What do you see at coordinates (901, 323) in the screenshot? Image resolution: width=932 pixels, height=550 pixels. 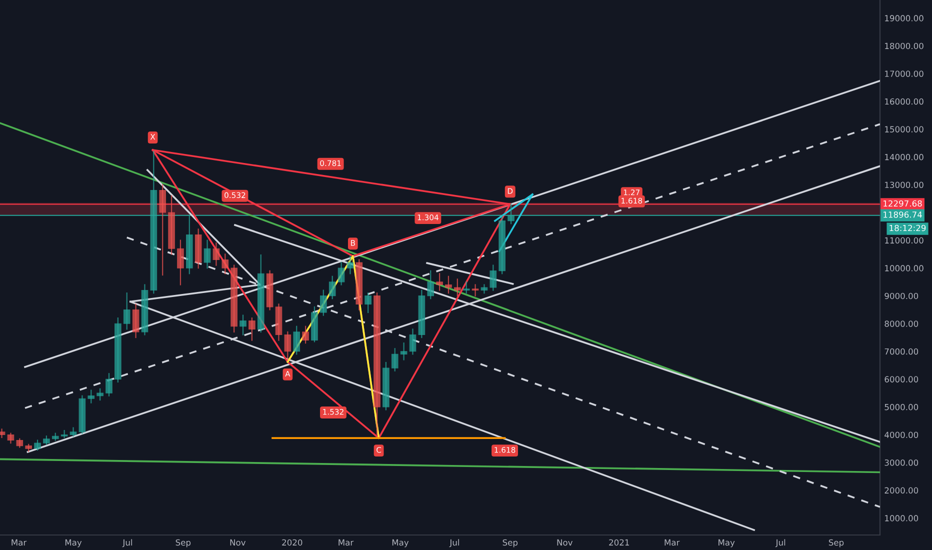 I see `y-tick-label: 8000.00` at bounding box center [901, 323].